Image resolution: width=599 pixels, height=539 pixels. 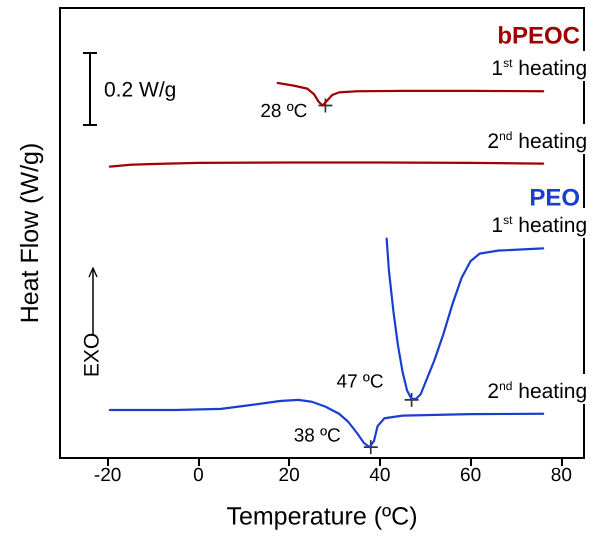 What do you see at coordinates (289, 475) in the screenshot?
I see `x-tick-label: 20` at bounding box center [289, 475].